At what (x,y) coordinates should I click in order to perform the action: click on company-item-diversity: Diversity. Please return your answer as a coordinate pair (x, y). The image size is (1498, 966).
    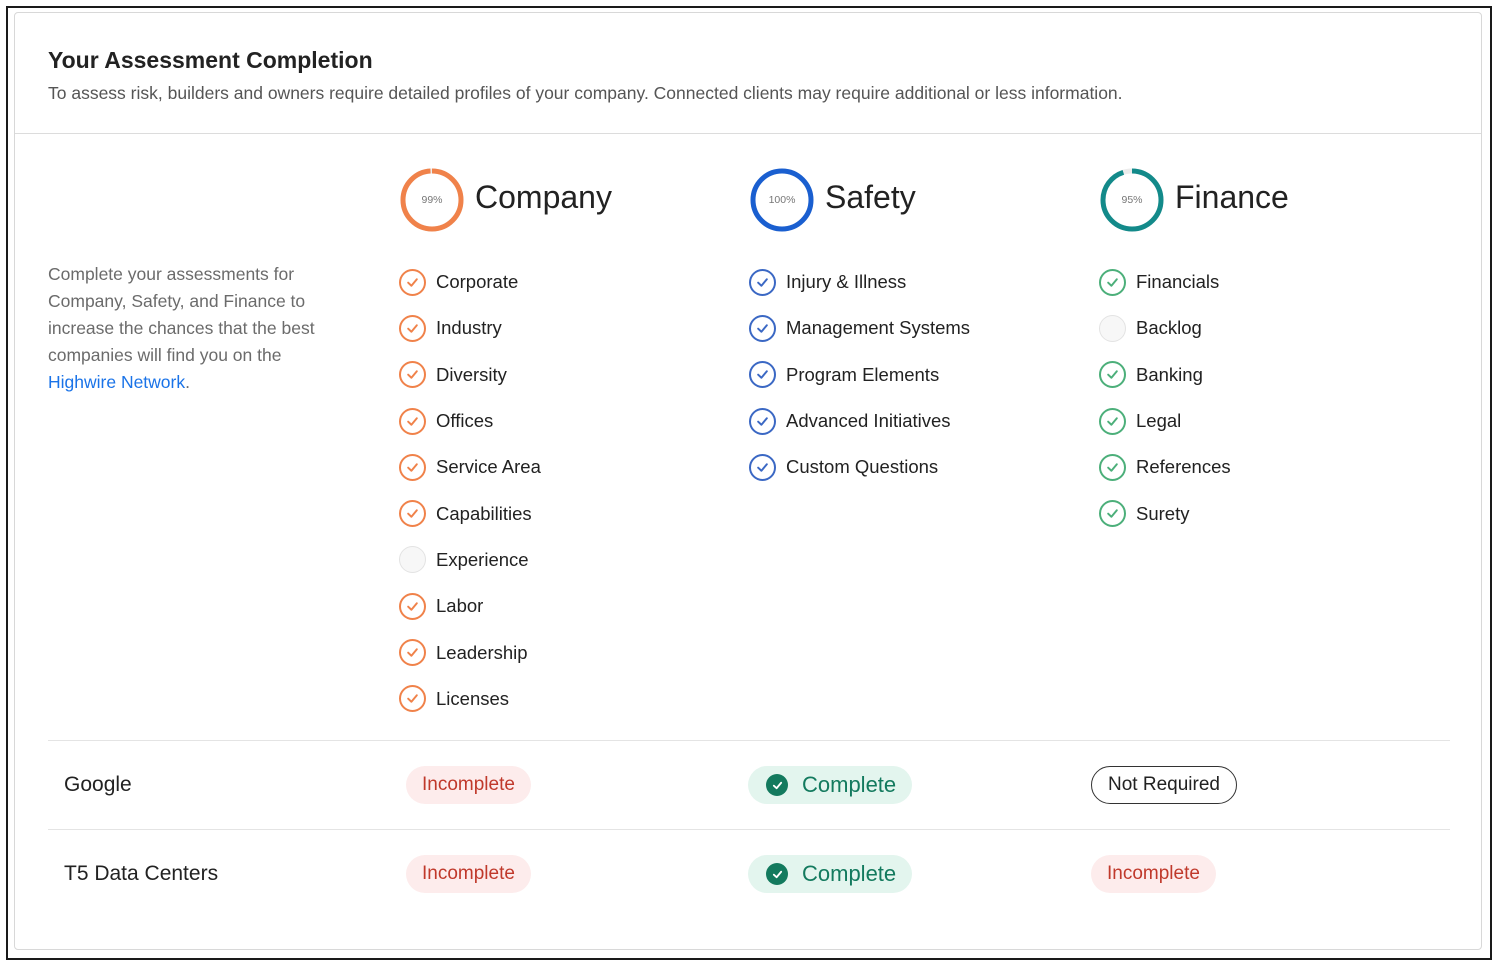
    Looking at the image, I should click on (470, 375).